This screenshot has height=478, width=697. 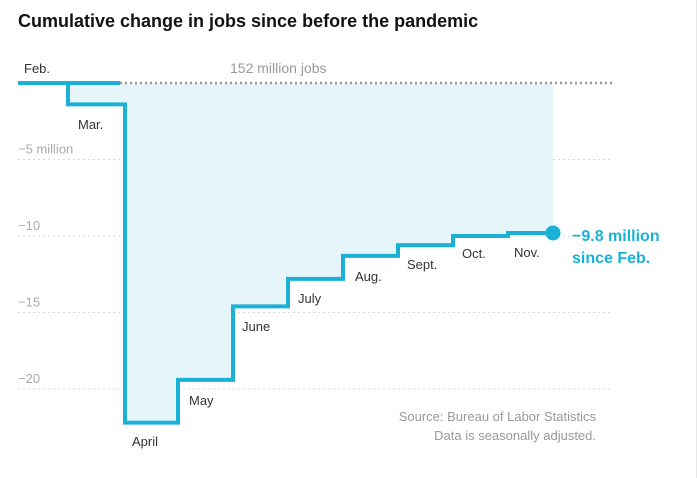 What do you see at coordinates (29, 225) in the screenshot?
I see `y-tick-label: −10` at bounding box center [29, 225].